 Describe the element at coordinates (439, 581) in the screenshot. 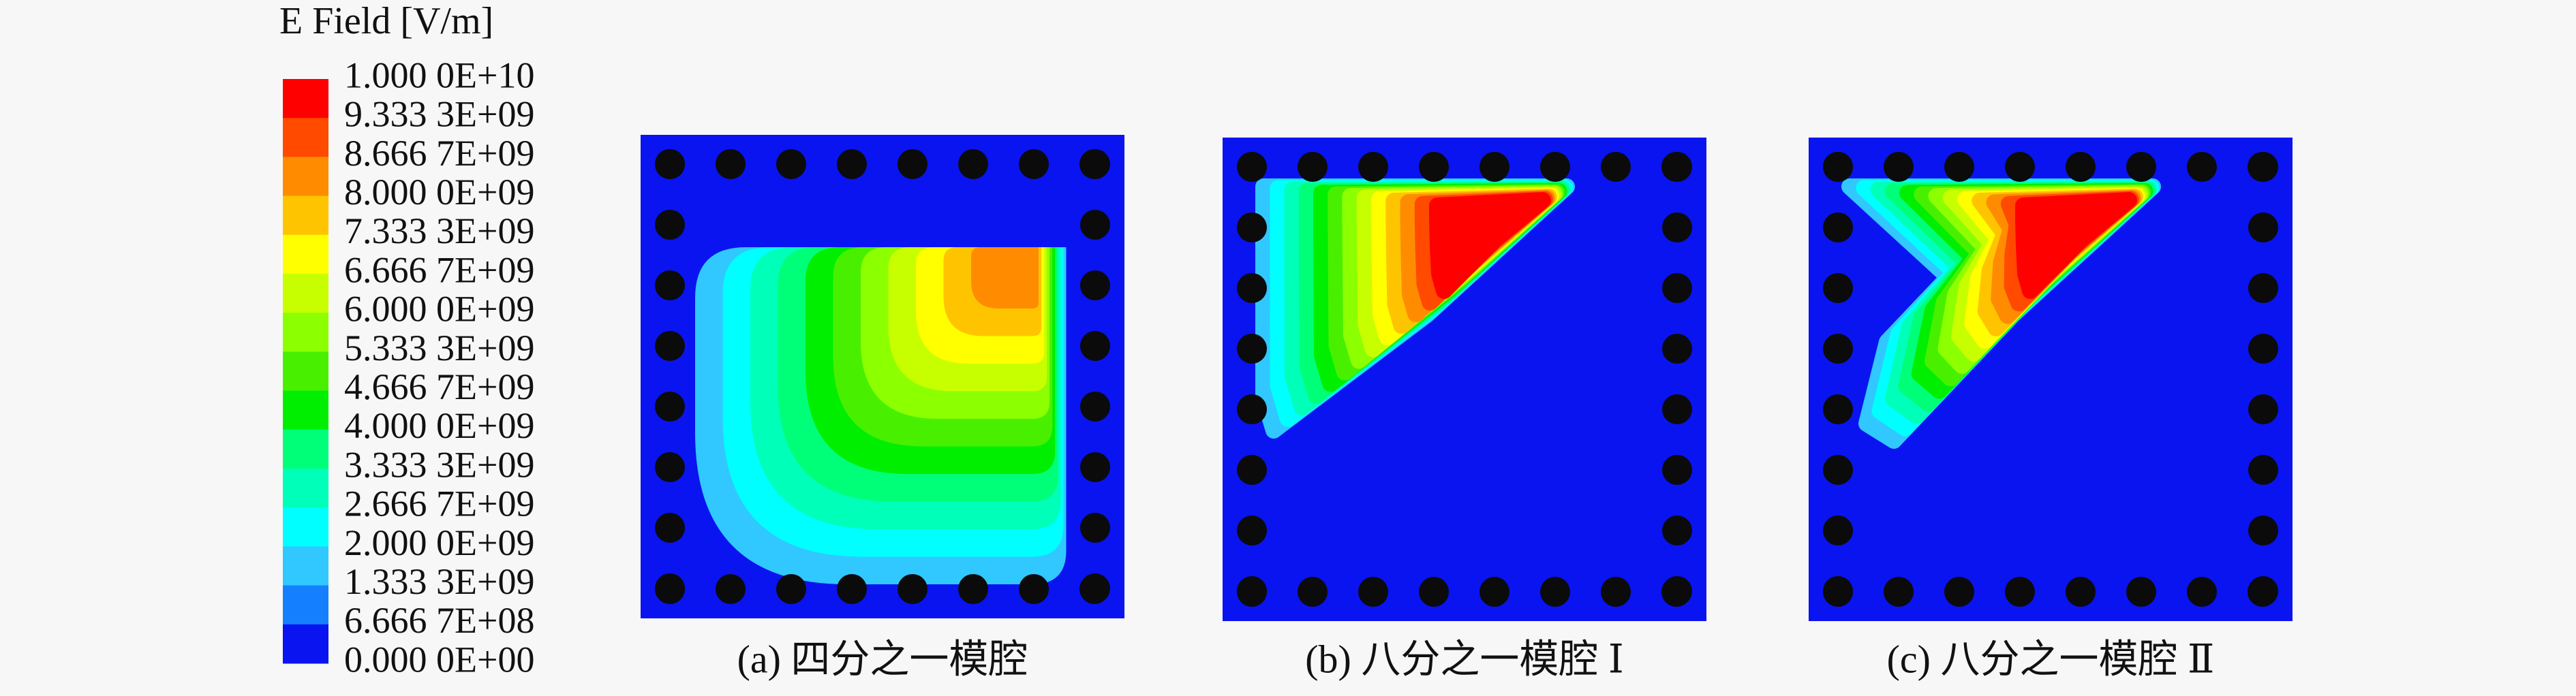

I see `colorbar-label: 1.333 3E+09` at that location.